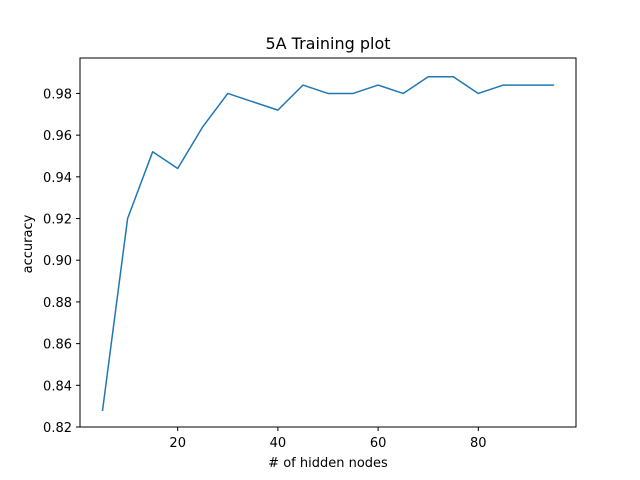  What do you see at coordinates (28, 243) in the screenshot?
I see `y-axis-label: accuracy` at bounding box center [28, 243].